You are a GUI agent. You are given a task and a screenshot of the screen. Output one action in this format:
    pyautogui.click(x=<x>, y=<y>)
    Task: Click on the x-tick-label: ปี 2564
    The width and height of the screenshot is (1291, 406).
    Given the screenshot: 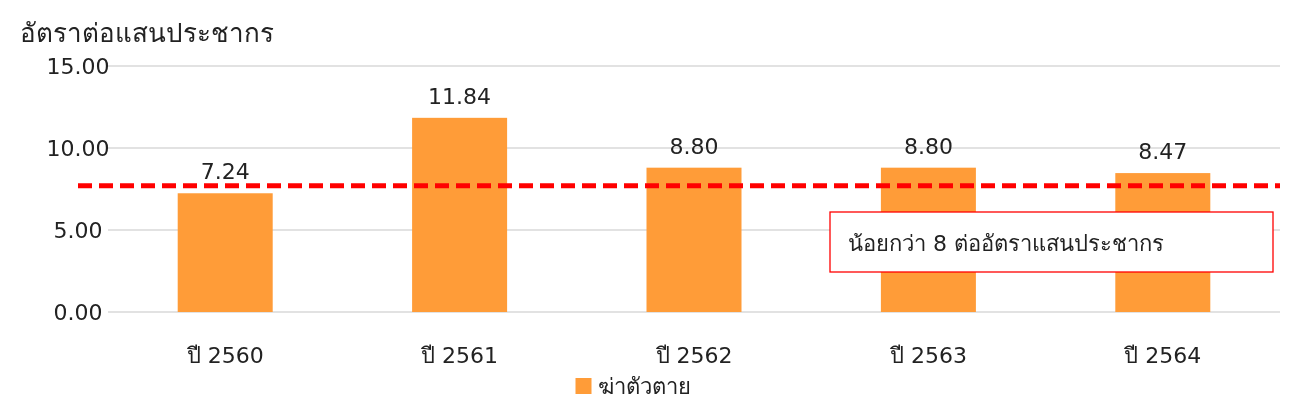 What is the action you would take?
    pyautogui.click(x=1162, y=355)
    